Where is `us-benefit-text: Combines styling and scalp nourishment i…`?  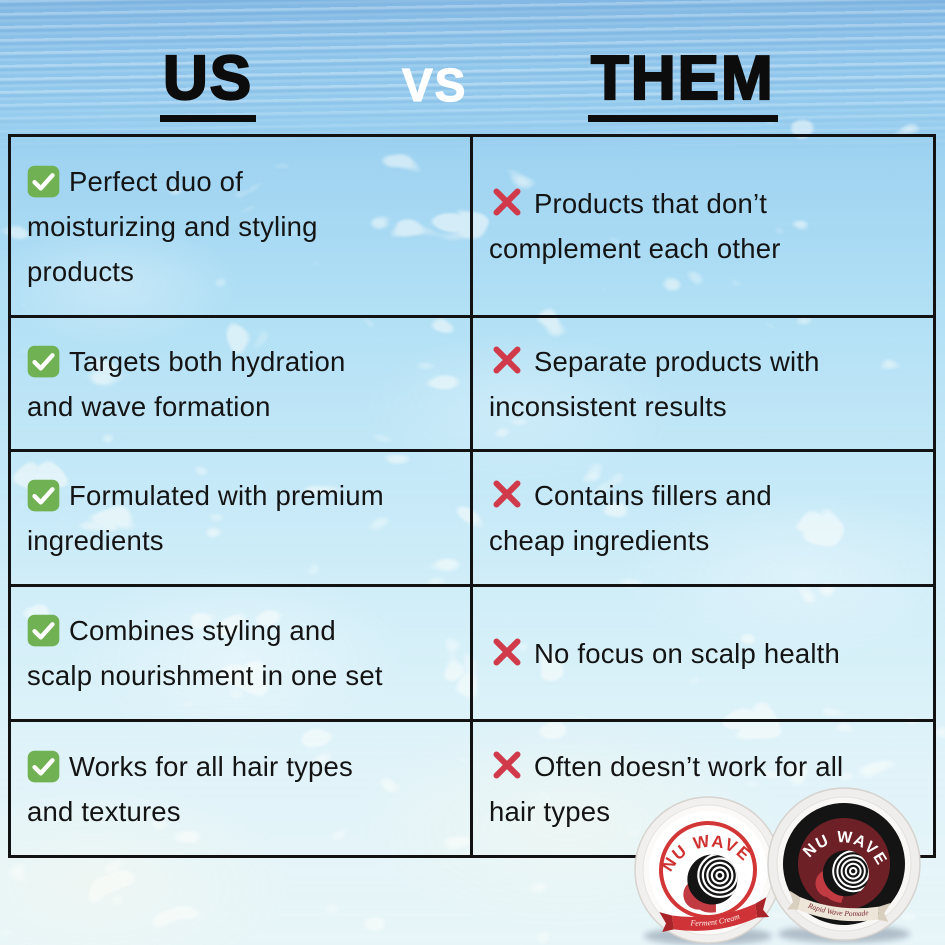 us-benefit-text: Combines styling and scalp nourishment i… is located at coordinates (205, 653).